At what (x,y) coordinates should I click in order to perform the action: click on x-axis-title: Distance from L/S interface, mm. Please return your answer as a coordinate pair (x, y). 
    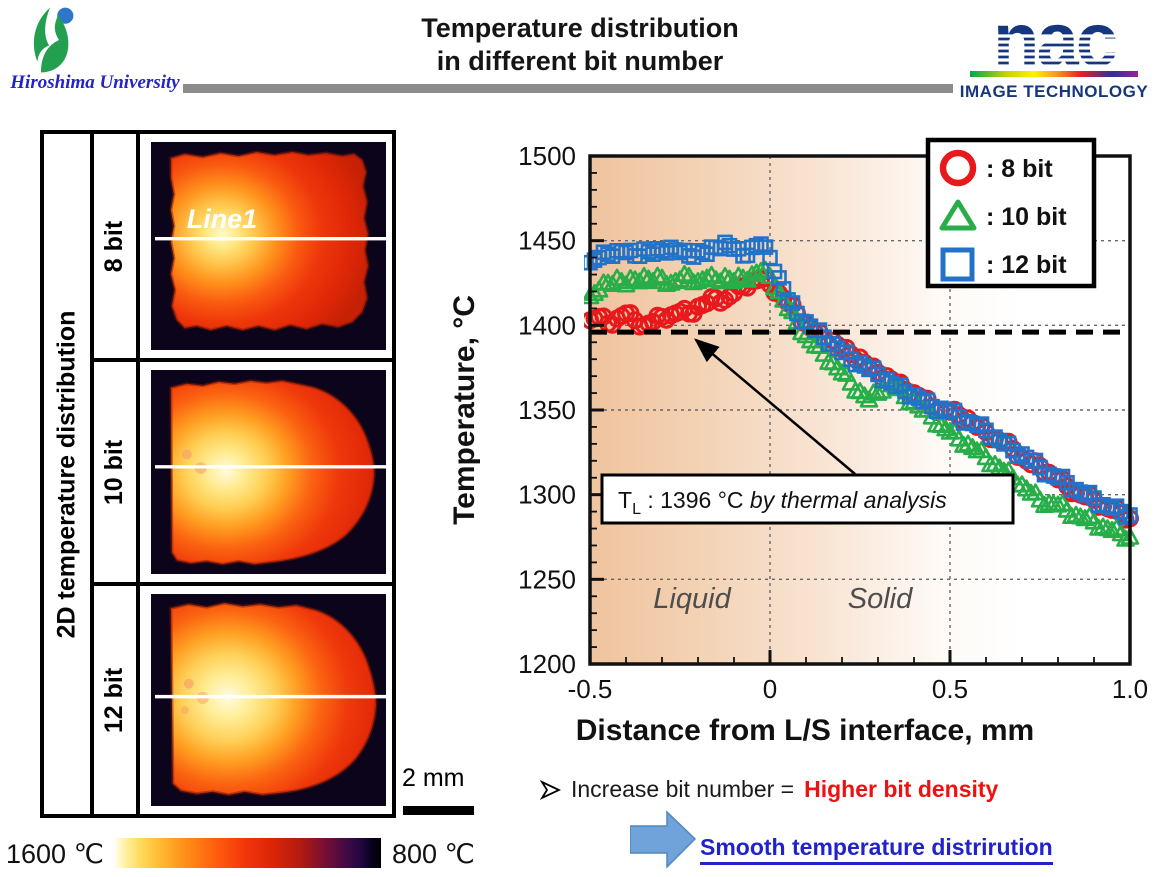
    Looking at the image, I should click on (805, 730).